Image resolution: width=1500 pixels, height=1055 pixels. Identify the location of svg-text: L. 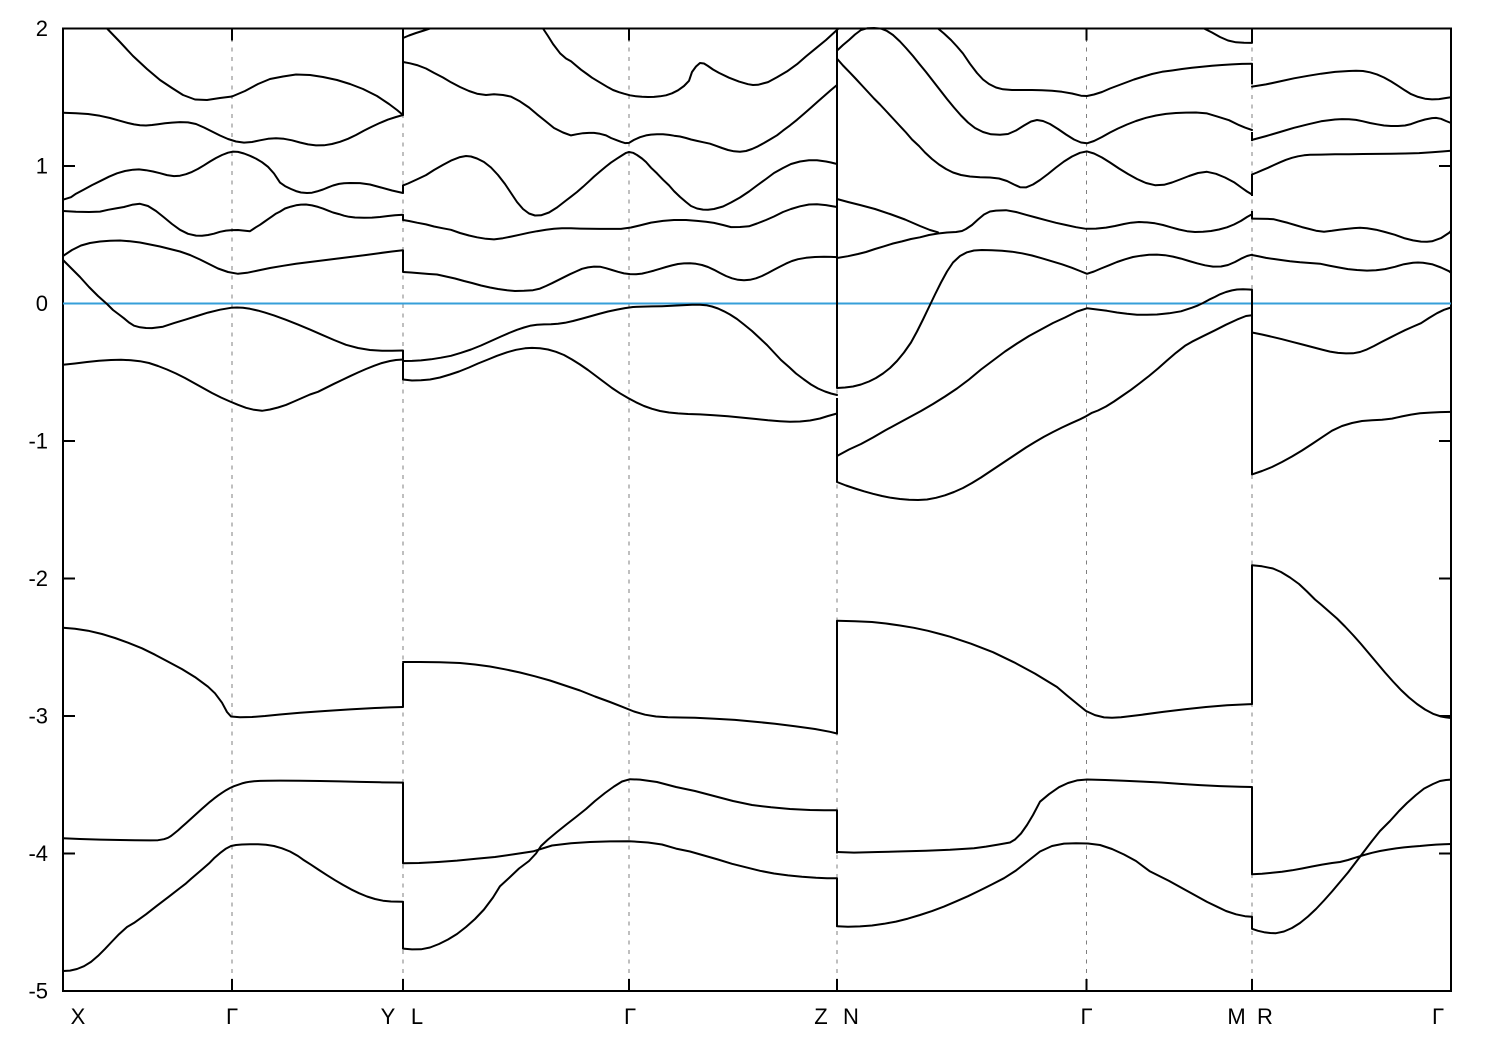
(417, 1016).